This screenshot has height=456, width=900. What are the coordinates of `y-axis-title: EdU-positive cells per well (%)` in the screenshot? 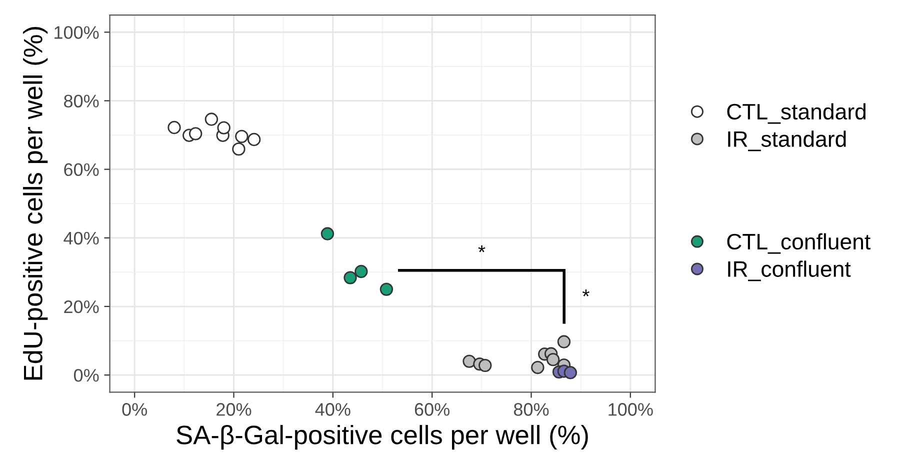 It's located at (35, 203).